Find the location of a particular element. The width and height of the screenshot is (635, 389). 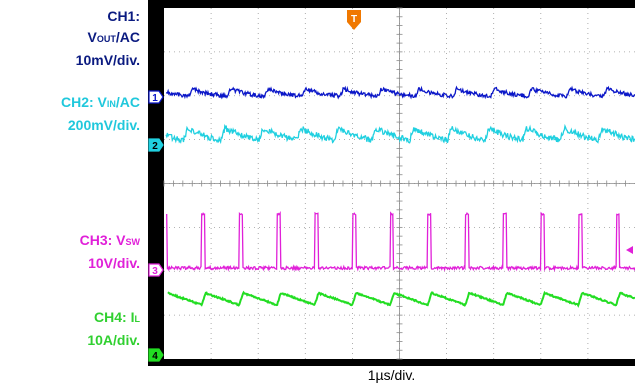

channel-marker-text: 2 is located at coordinates (155, 146).